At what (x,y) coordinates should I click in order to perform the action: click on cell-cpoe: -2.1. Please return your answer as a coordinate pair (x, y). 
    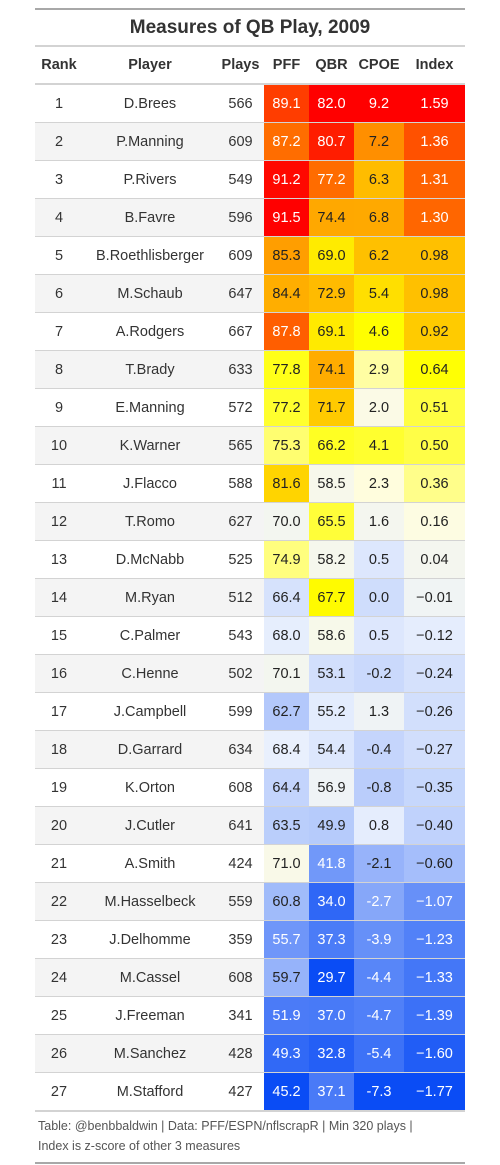
    Looking at the image, I should click on (379, 863).